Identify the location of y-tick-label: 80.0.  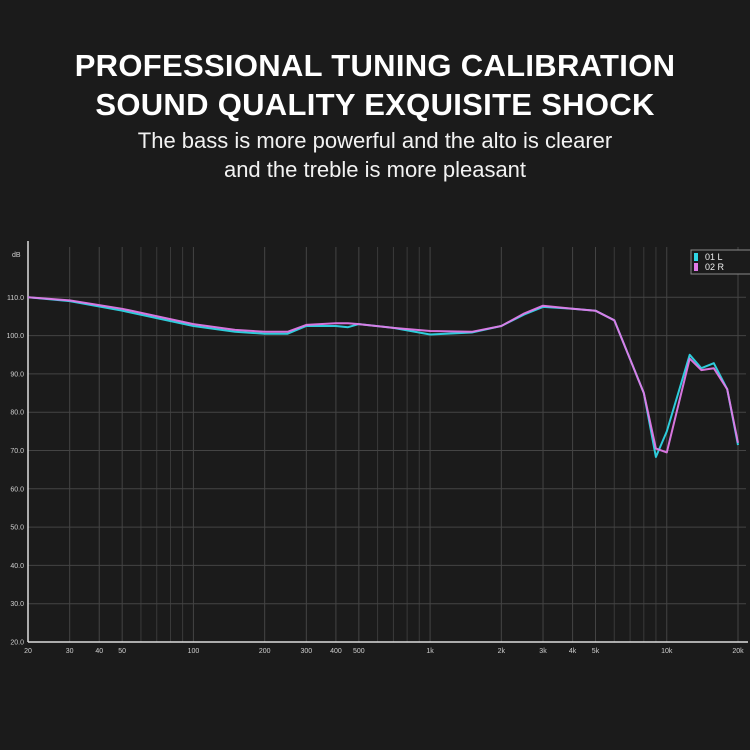
(17, 413).